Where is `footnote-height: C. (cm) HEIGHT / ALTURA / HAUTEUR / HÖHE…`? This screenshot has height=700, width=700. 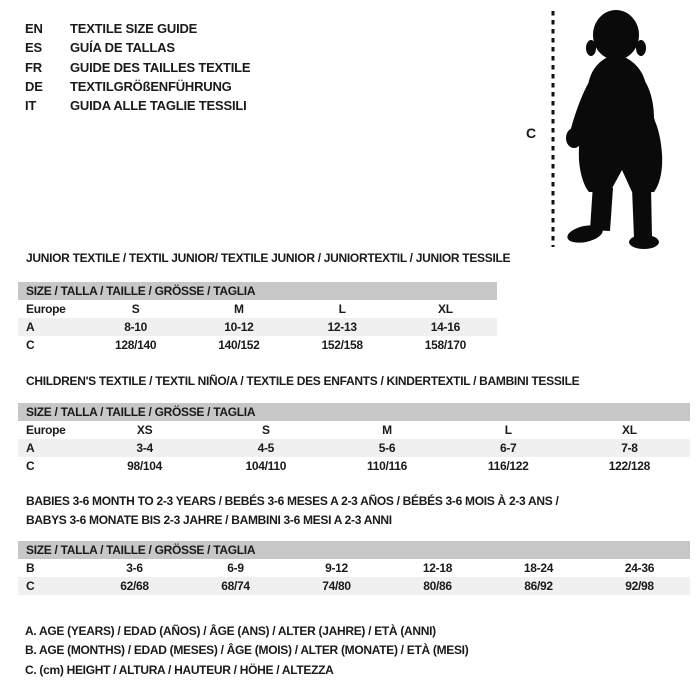
footnote-height: C. (cm) HEIGHT / ALTURA / HAUTEUR / HÖHE… is located at coordinates (179, 669).